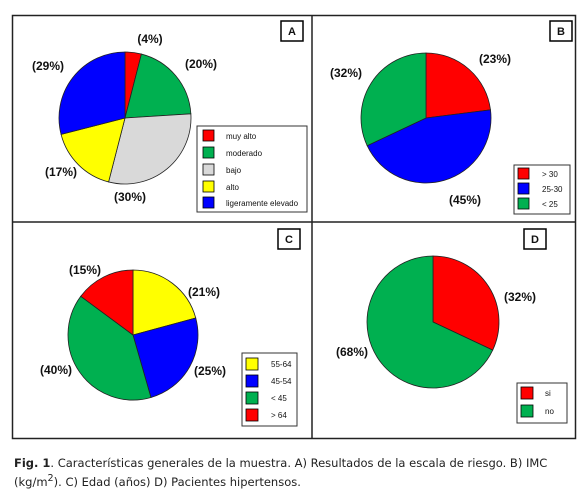 The image size is (587, 497). What do you see at coordinates (85, 270) in the screenshot?
I see `pct-label: (15%)` at bounding box center [85, 270].